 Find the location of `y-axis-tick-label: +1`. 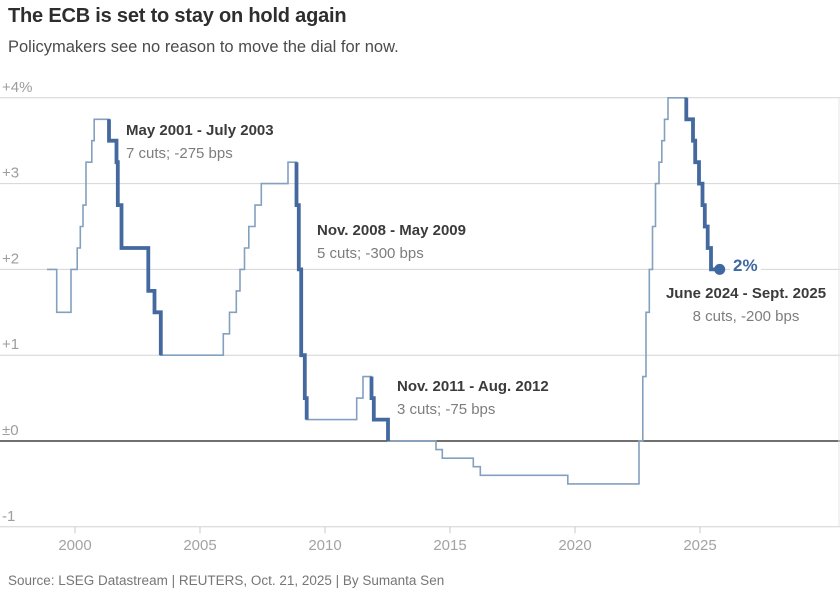

y-axis-tick-label: +1 is located at coordinates (10, 344).